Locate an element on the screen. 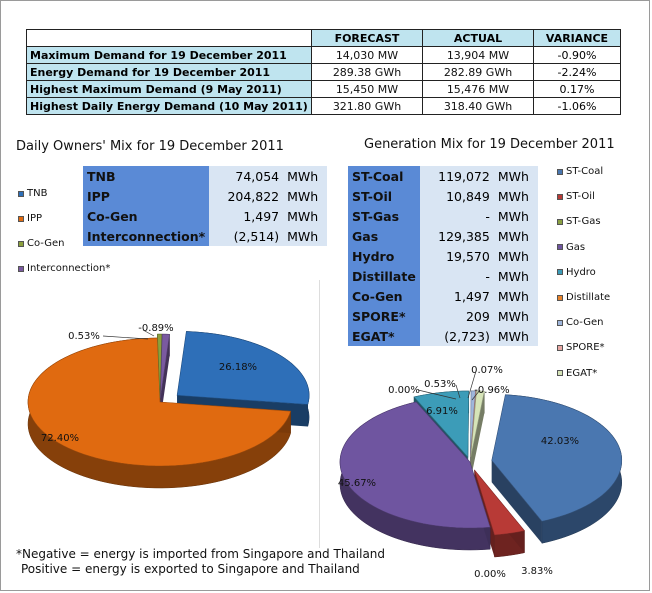 This screenshot has width=652, height=593. gen-value: 1,497 is located at coordinates (456, 296).